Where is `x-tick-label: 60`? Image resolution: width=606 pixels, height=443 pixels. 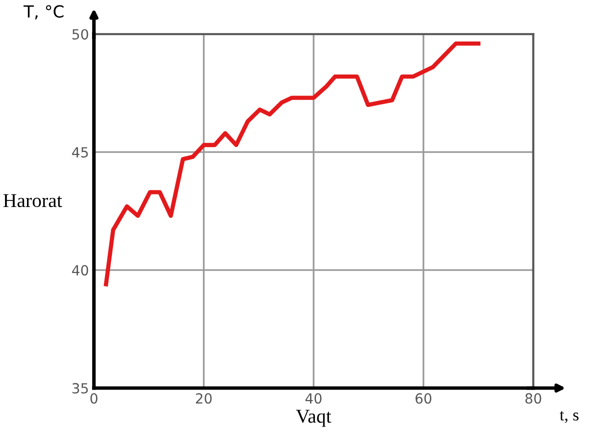
x-tick-label: 60 is located at coordinates (424, 398).